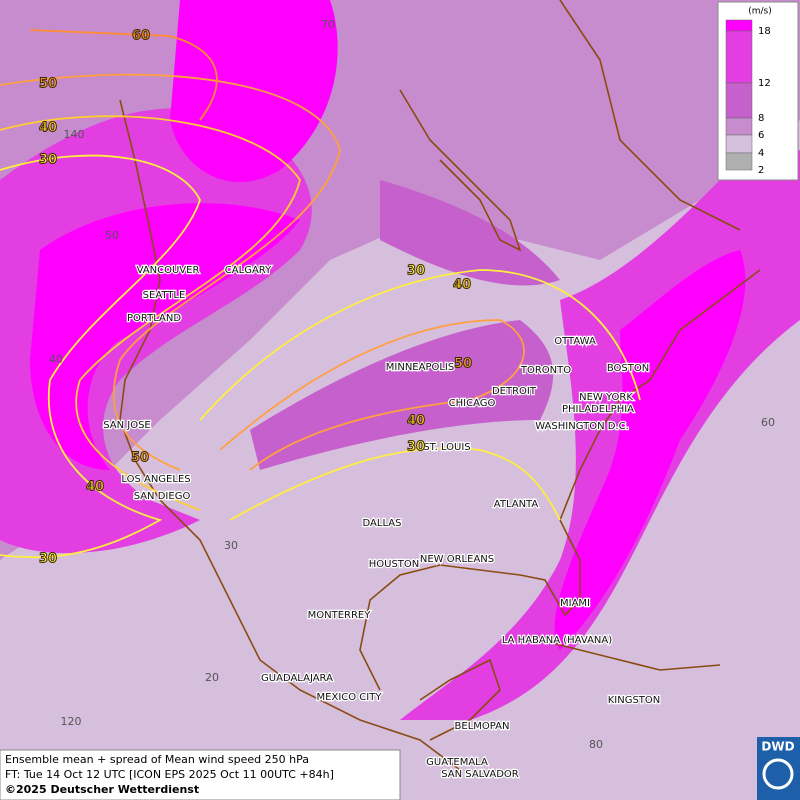 This screenshot has width=800, height=800. I want to click on city-label: PHILADELPHIA, so click(598, 409).